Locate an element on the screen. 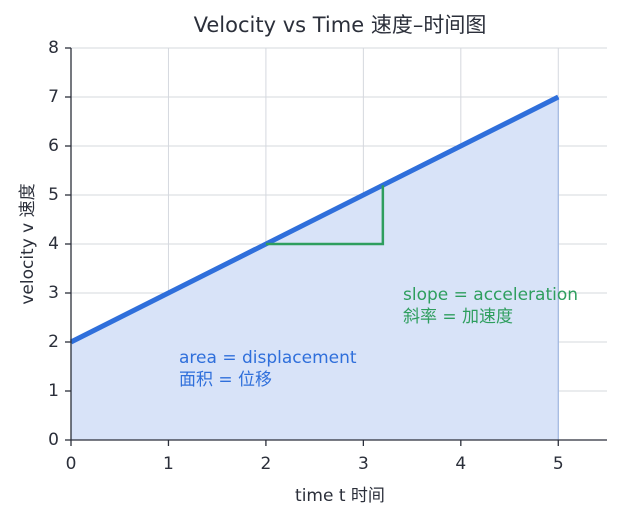 Image resolution: width=621 pixels, height=523 pixels. y-tick-label: 1 is located at coordinates (53, 391).